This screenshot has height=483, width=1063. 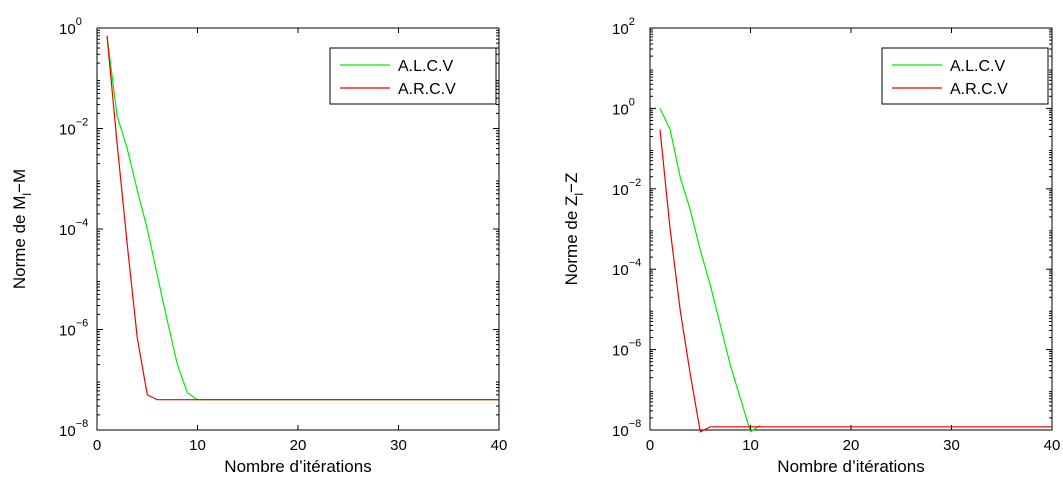 I want to click on y-axis-label: Norme de Zl−Z, so click(x=574, y=229).